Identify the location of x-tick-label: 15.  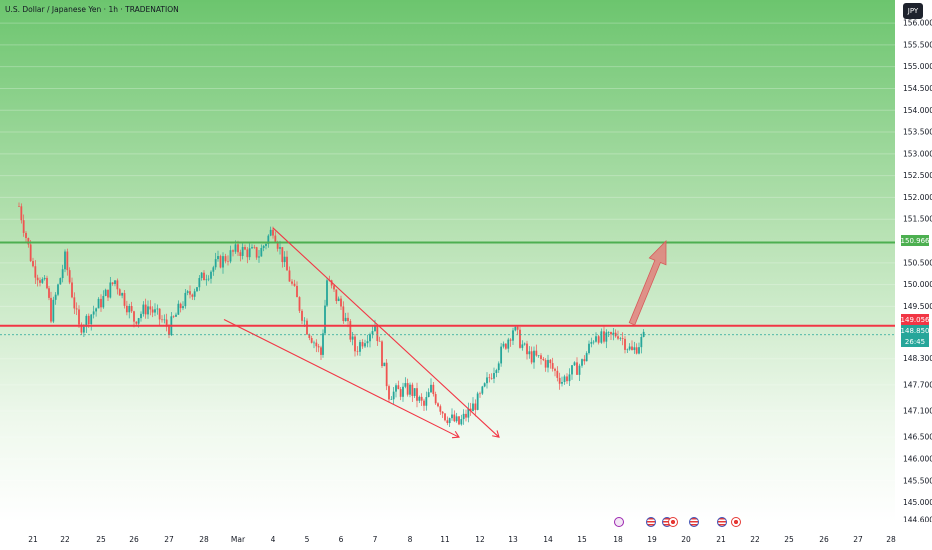
(582, 539).